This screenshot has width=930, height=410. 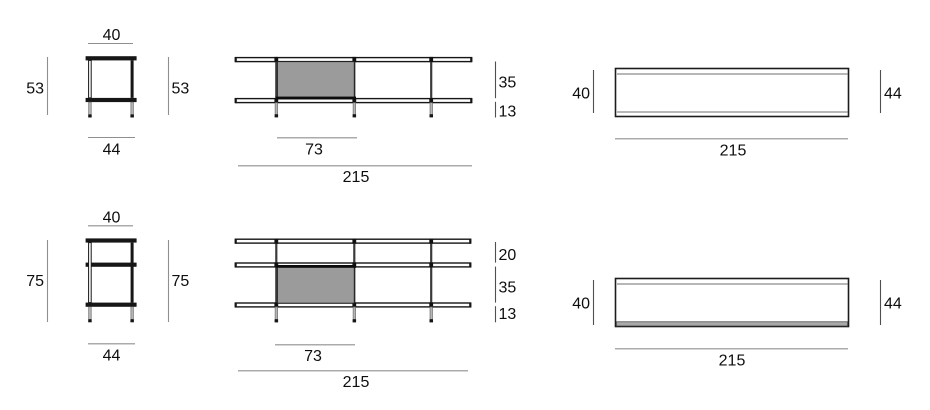 I want to click on middle-bar, so click(x=111, y=264).